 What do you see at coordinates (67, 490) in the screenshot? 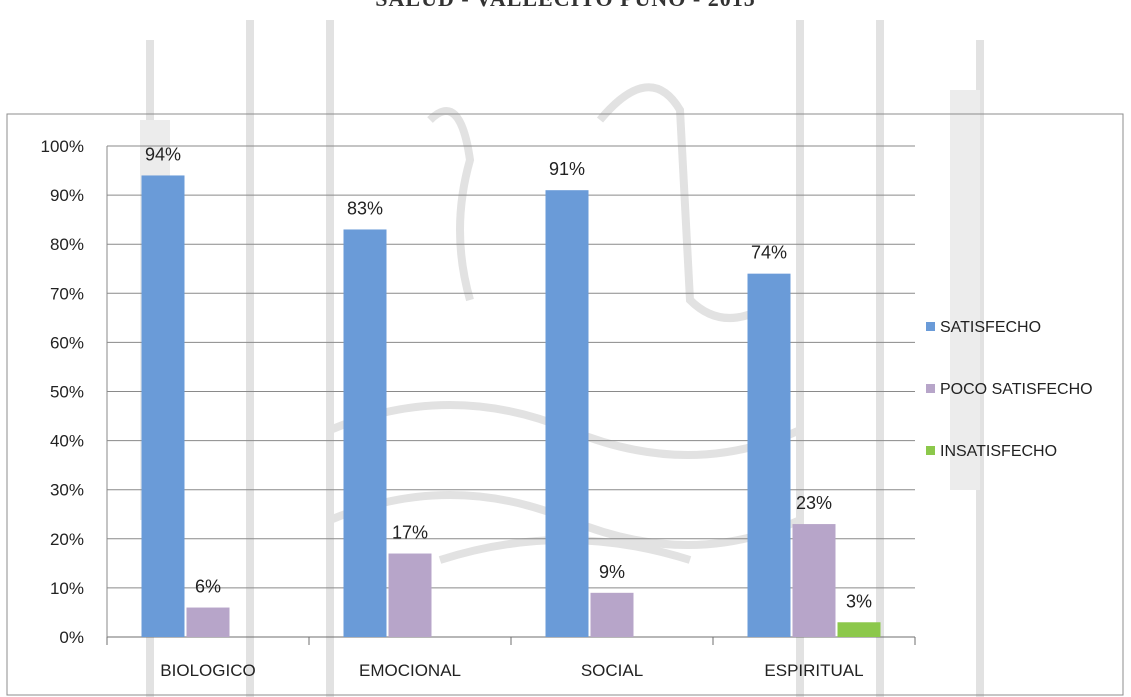
I see `y-tick-label: 30%` at bounding box center [67, 490].